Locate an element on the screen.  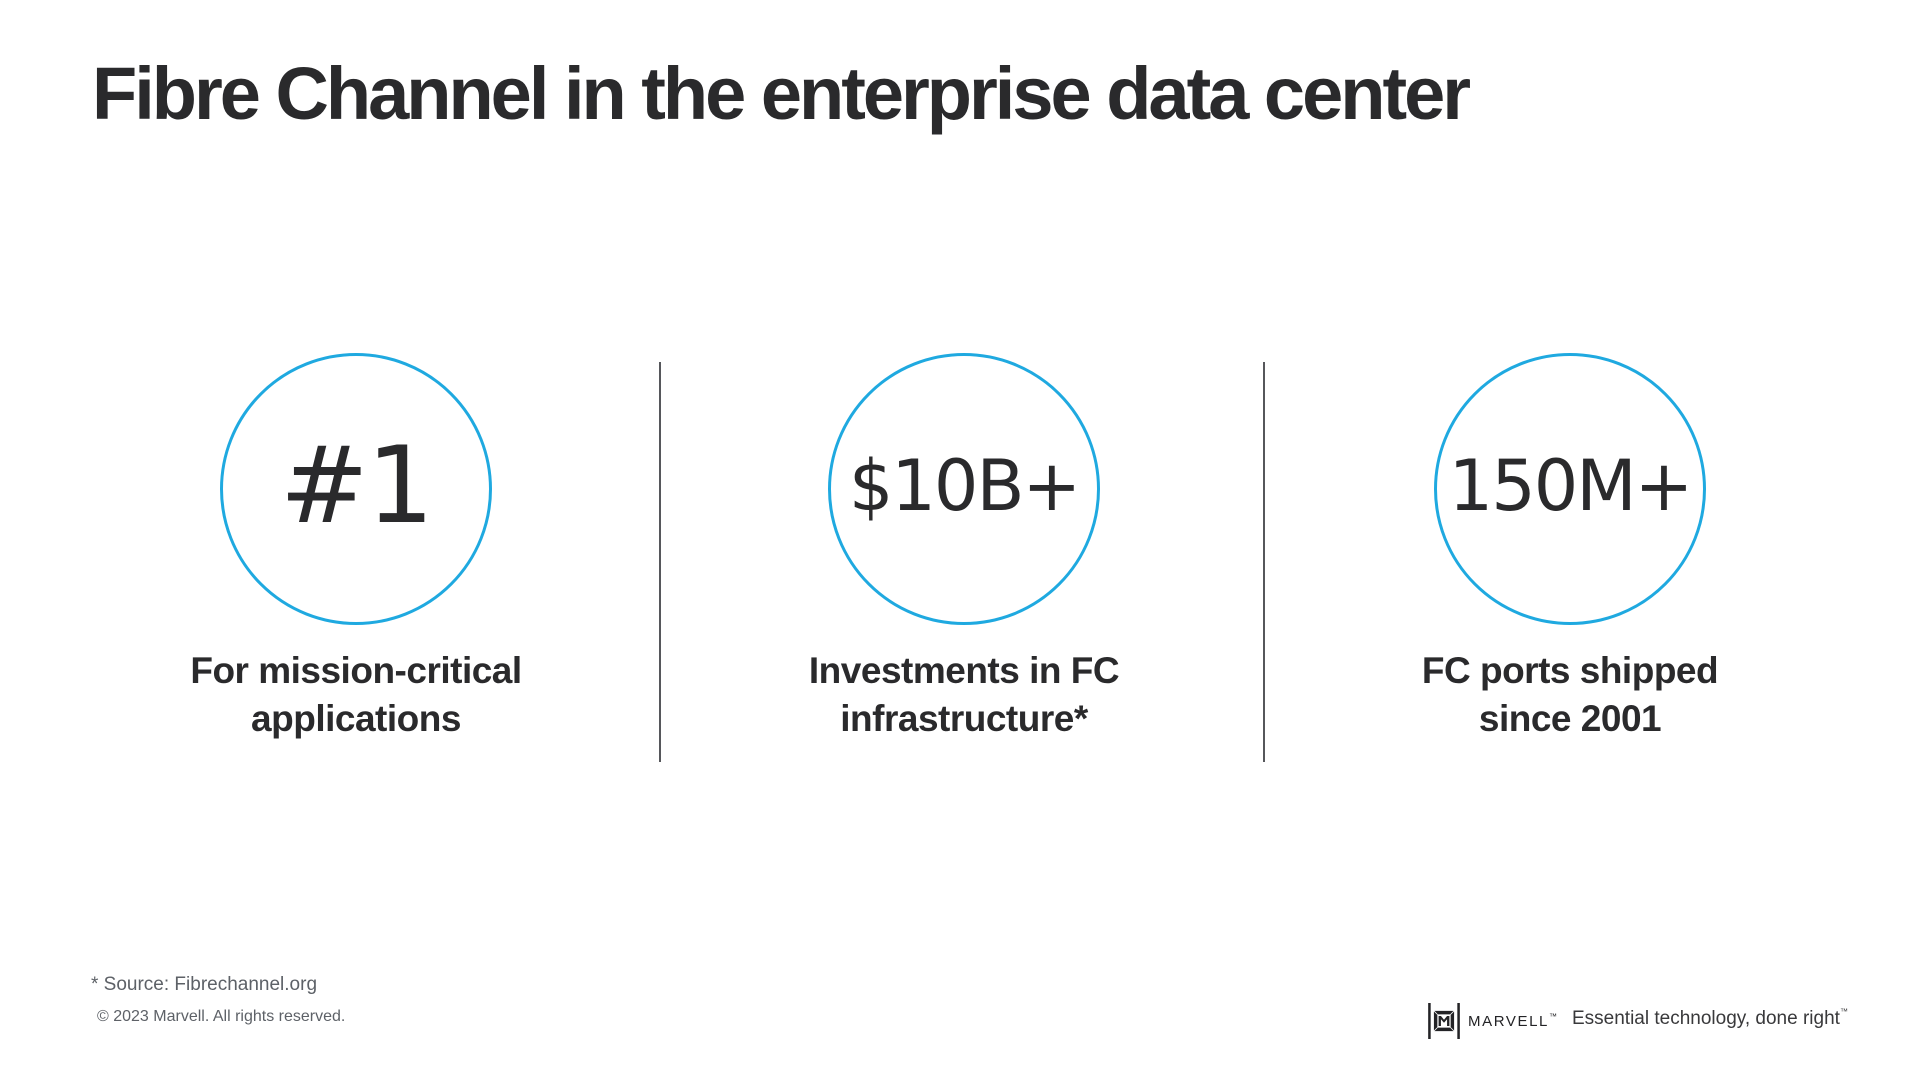
stat-value: $10B+ is located at coordinates (964, 486).